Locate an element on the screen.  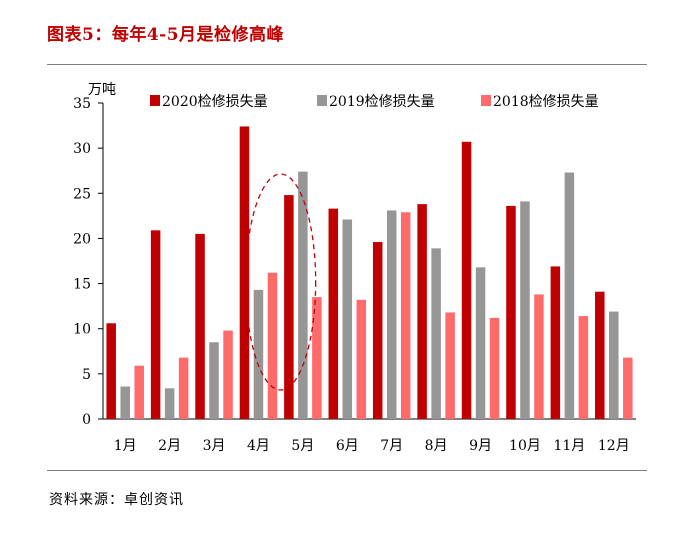
bar-6月-2019检修损失量 is located at coordinates (347, 319).